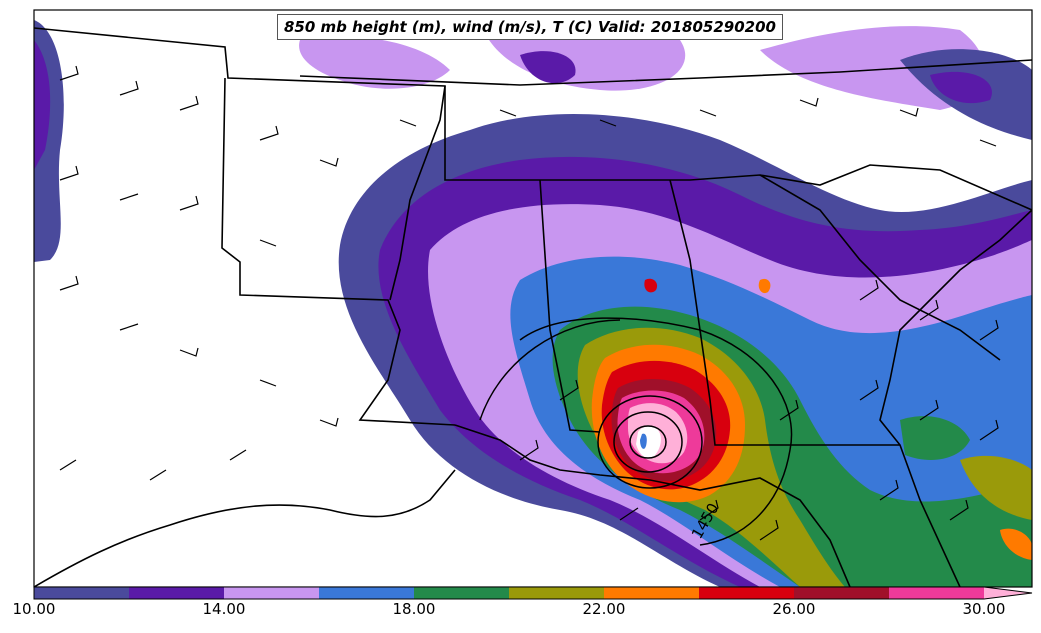  I want to click on colorbar-tick: 22.00, so click(604, 609).